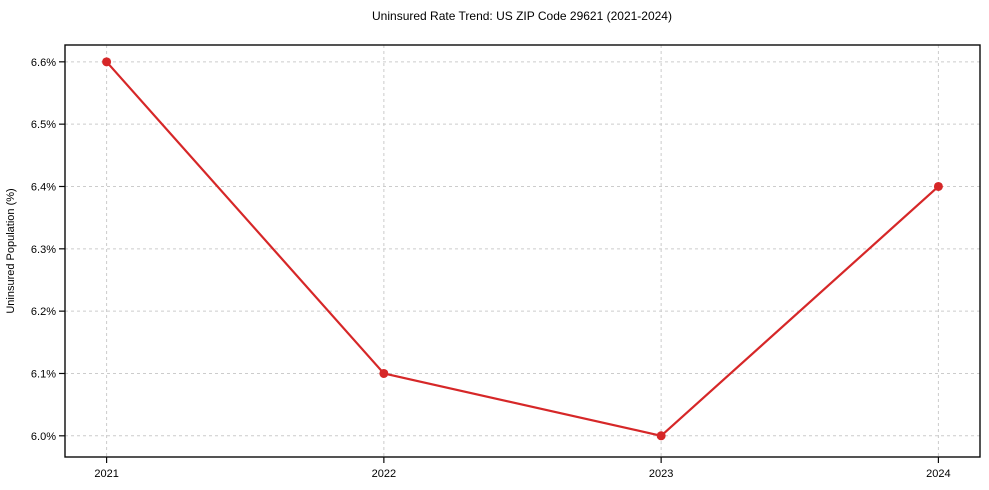 The width and height of the screenshot is (989, 490). I want to click on y-tick-label: 6.6%, so click(43, 63).